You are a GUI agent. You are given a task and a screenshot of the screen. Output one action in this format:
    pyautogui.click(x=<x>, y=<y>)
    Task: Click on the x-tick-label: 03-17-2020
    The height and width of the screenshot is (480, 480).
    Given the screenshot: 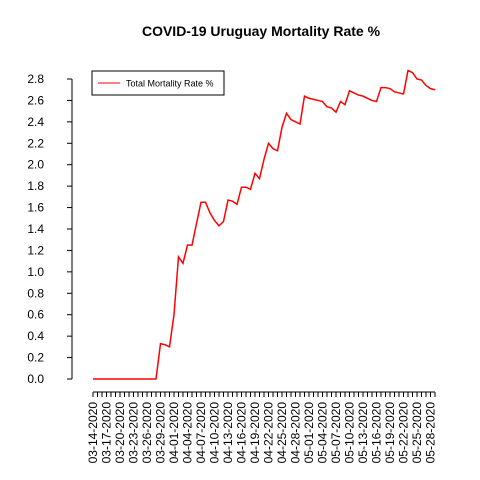 What is the action you would take?
    pyautogui.click(x=107, y=433)
    